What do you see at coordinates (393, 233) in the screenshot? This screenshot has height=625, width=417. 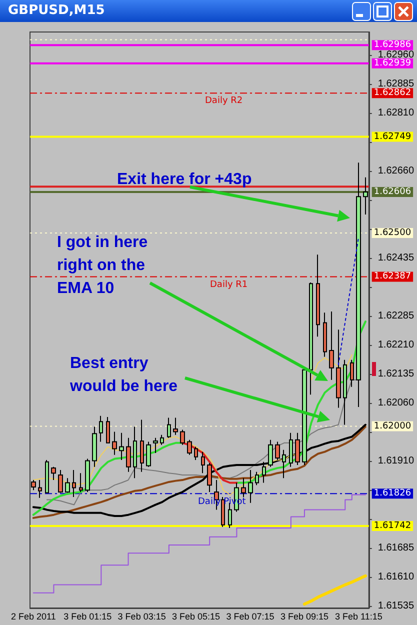 I see `ref-line-label: 1.62500` at bounding box center [393, 233].